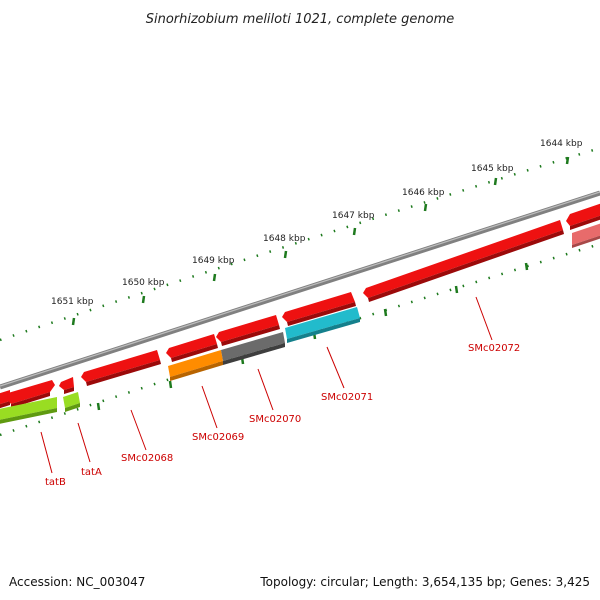 The width and height of the screenshot is (600, 600). What do you see at coordinates (213, 261) in the screenshot?
I see `scale-label-1649: 1649 kbp` at bounding box center [213, 261].